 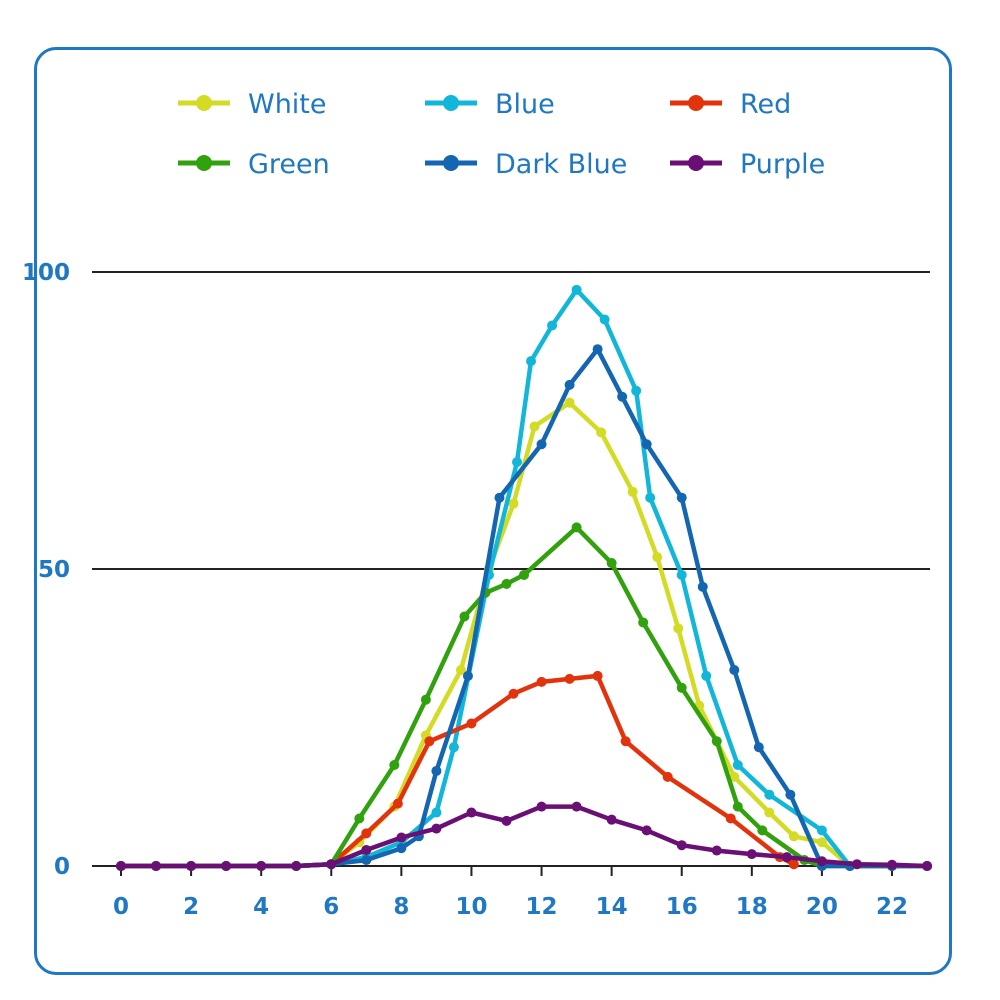 I want to click on x-tick-label: 20, so click(x=822, y=907).